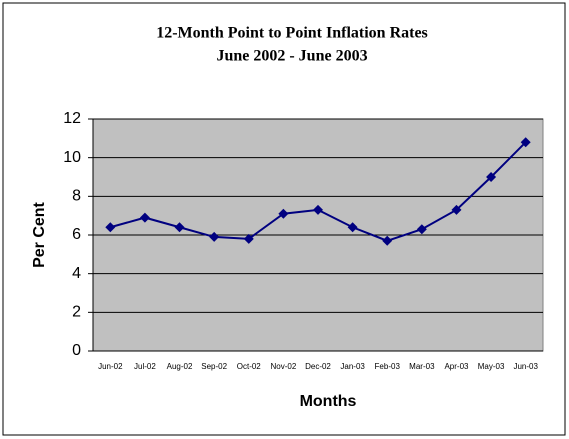 This screenshot has height=439, width=569. I want to click on x-tick-label: Sep-02, so click(214, 366).